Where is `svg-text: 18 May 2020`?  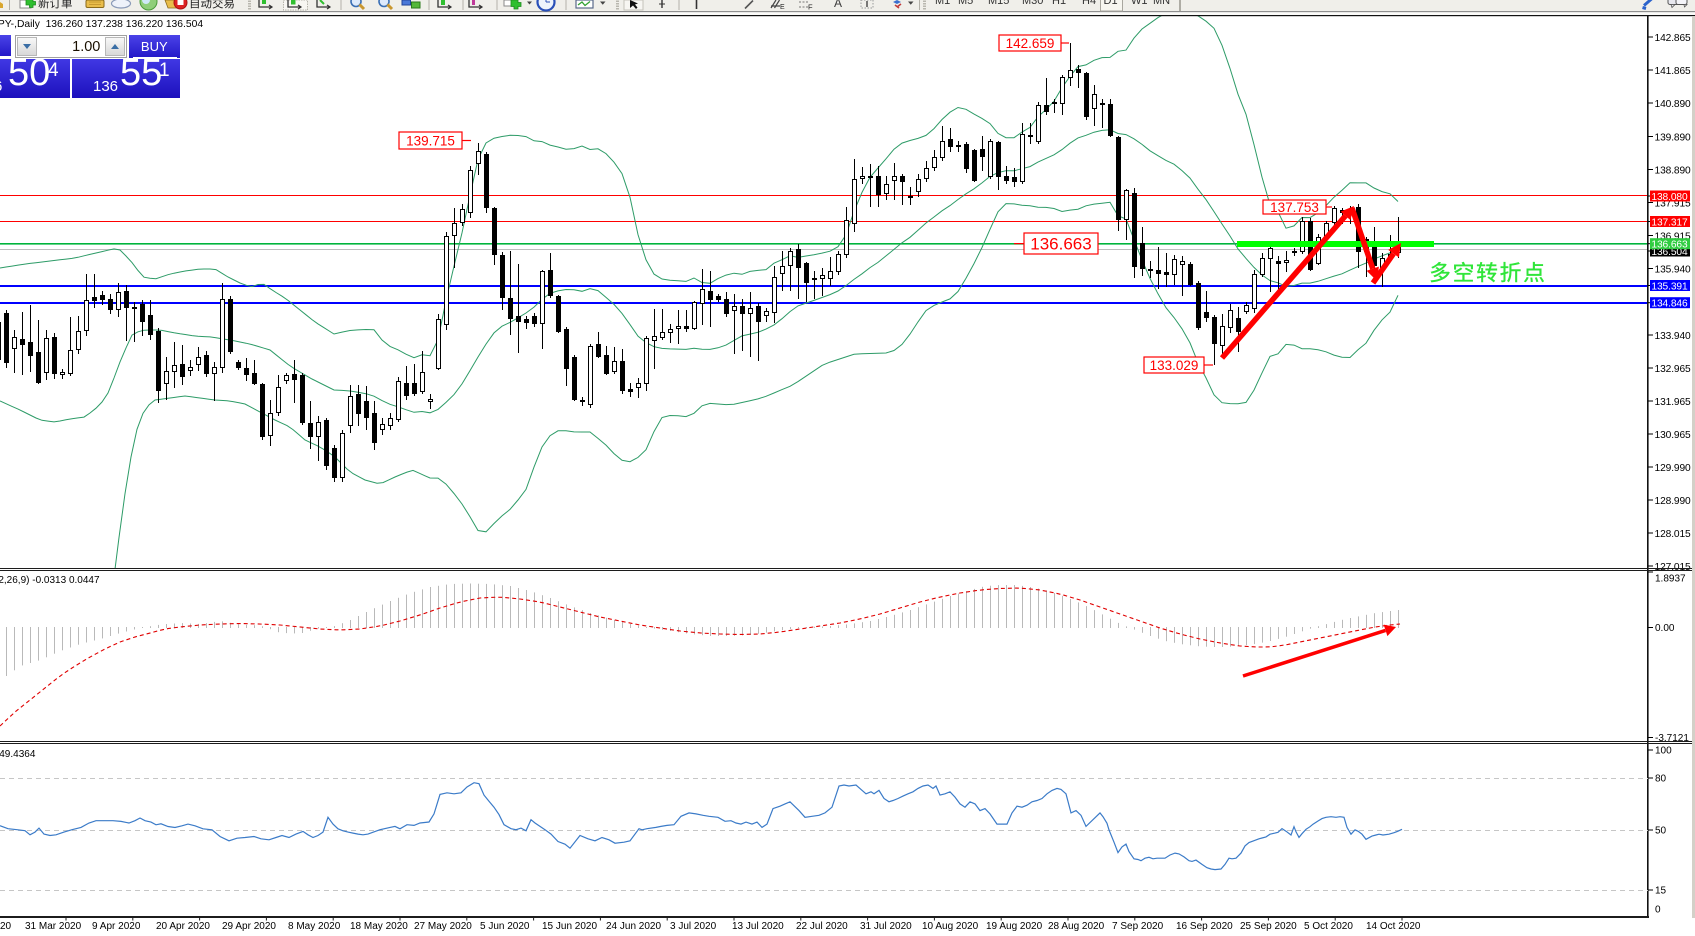
svg-text: 18 May 2020 is located at coordinates (379, 926).